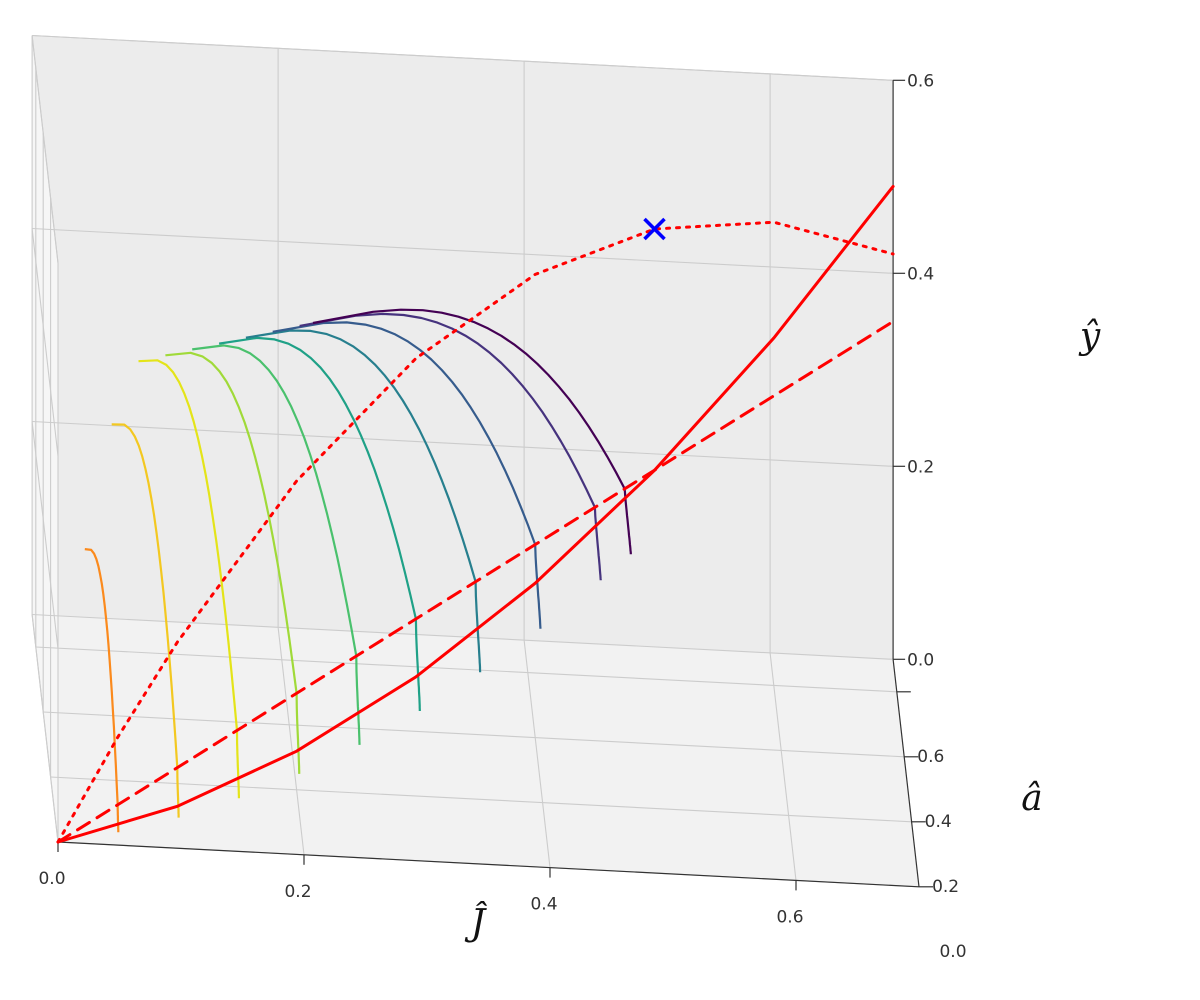  I want to click on j-tick-label: 0.0, so click(51, 879).